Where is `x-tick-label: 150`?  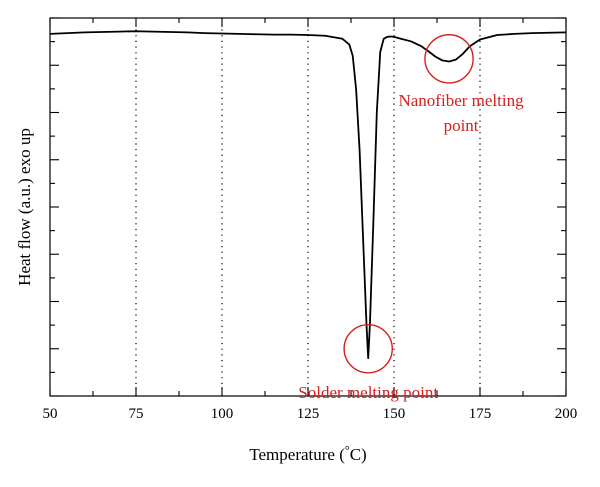 x-tick-label: 150 is located at coordinates (394, 414).